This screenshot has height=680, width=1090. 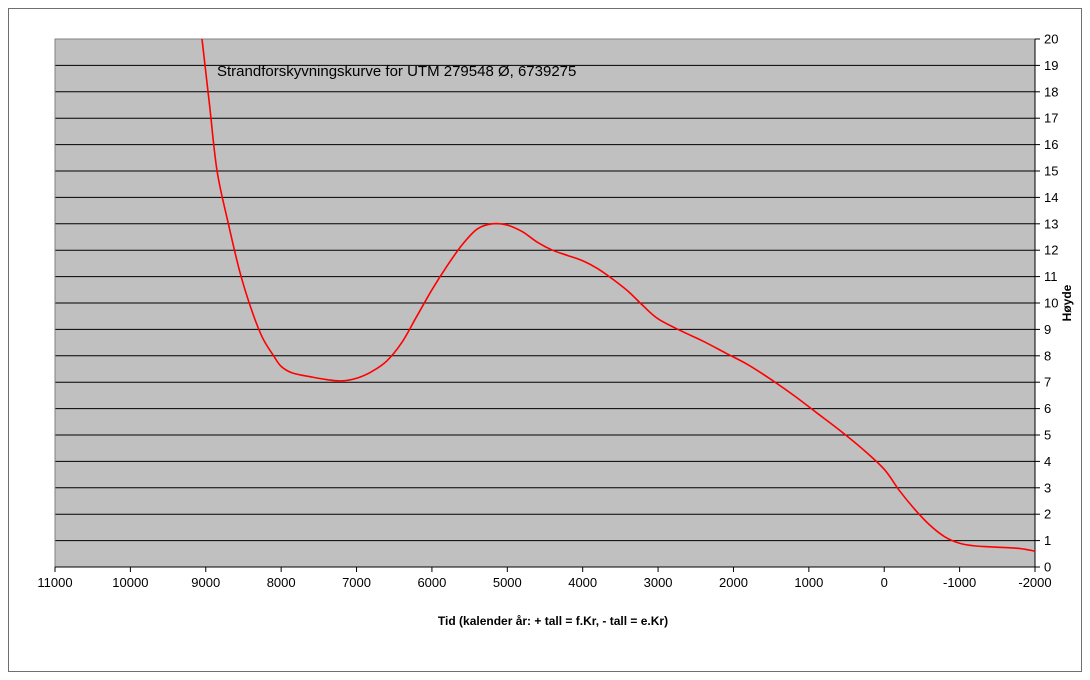 I want to click on x-tick-label: 1000, so click(x=808, y=582).